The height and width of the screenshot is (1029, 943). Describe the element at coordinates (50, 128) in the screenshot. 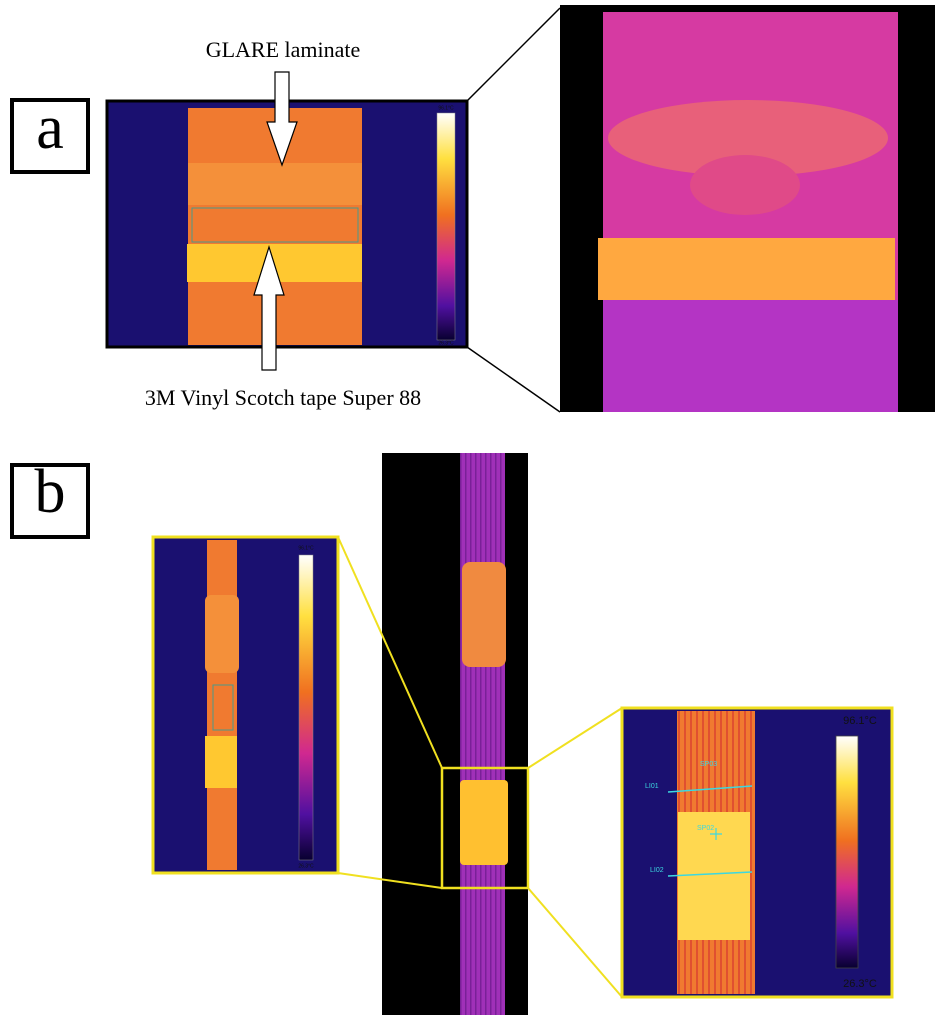

I see `panel-label: a` at that location.